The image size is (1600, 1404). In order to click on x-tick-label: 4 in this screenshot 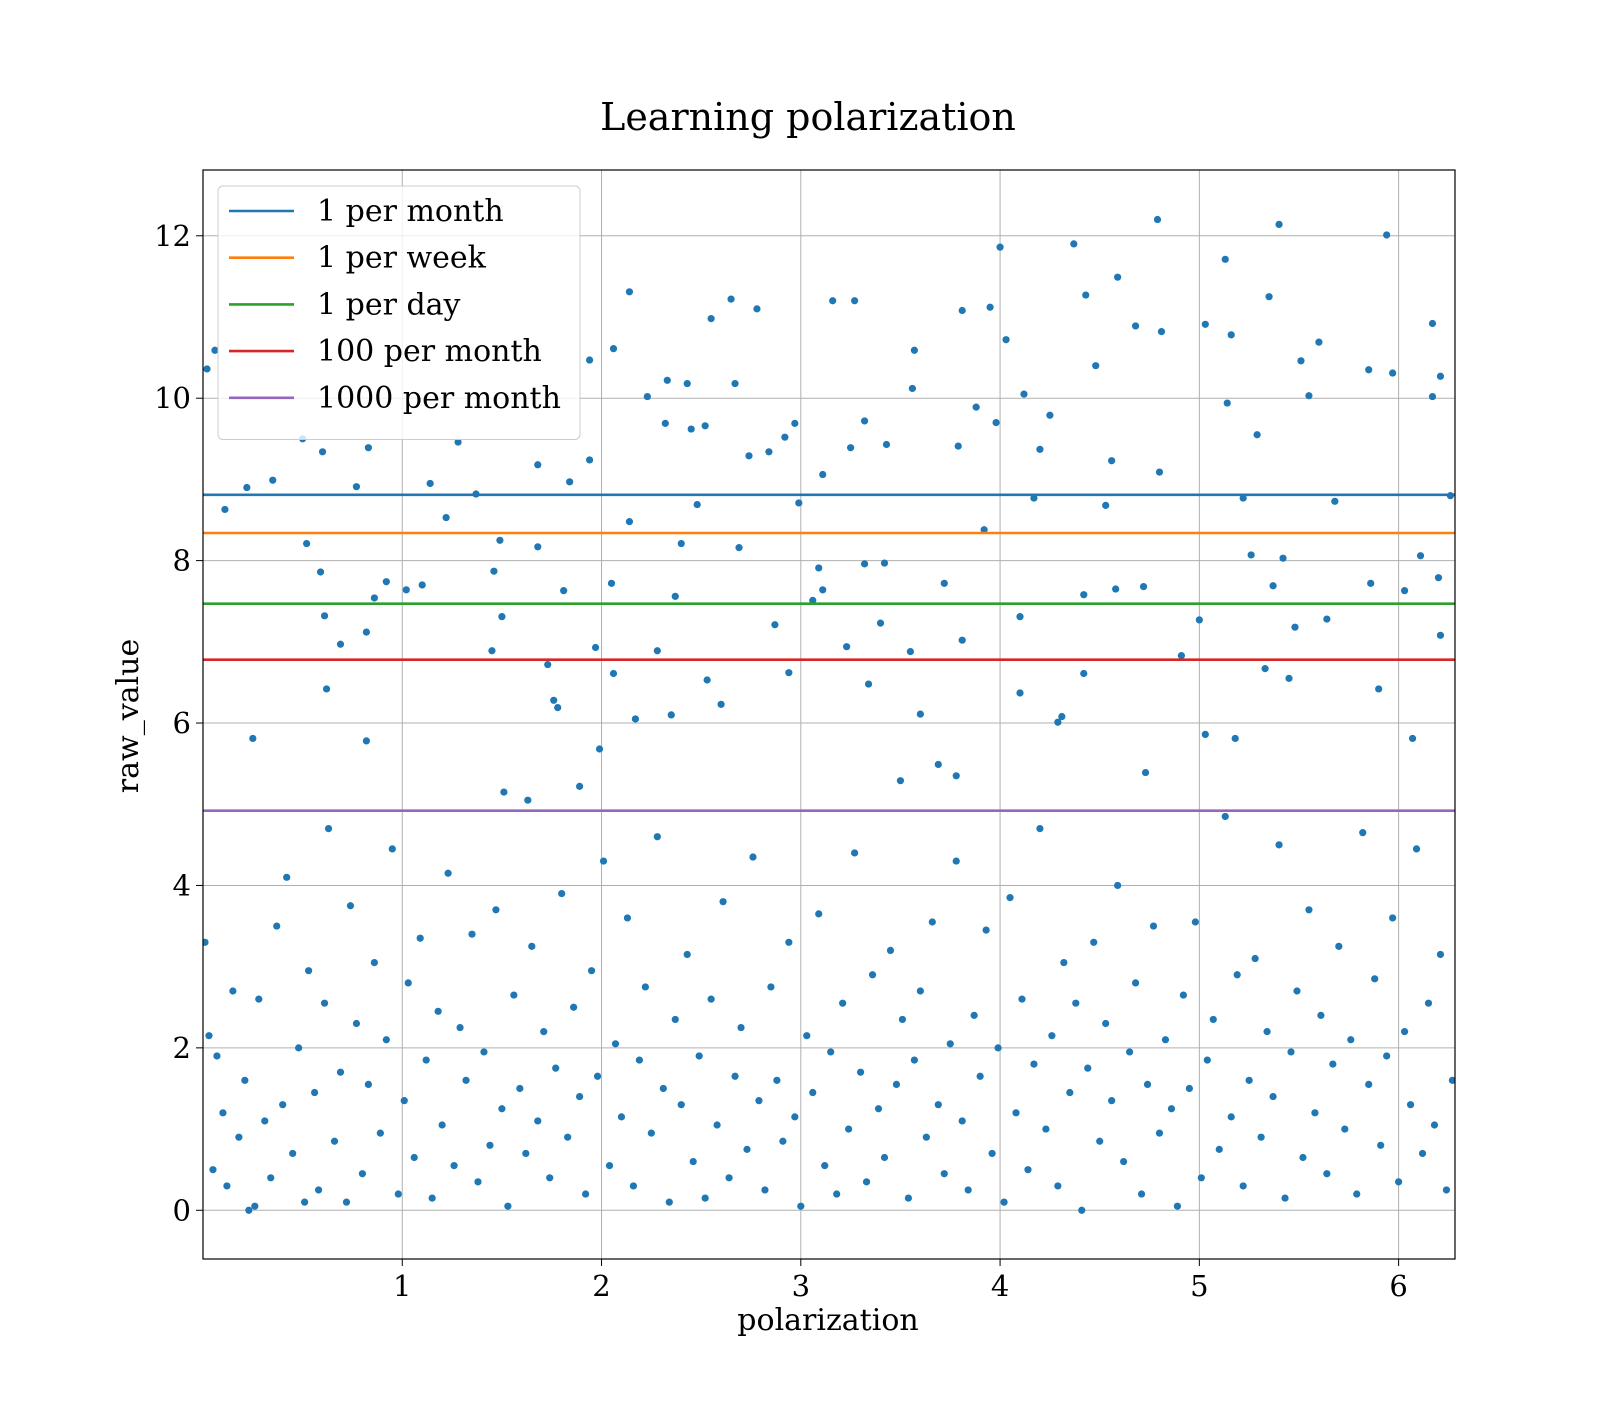, I will do `click(1000, 1286)`.